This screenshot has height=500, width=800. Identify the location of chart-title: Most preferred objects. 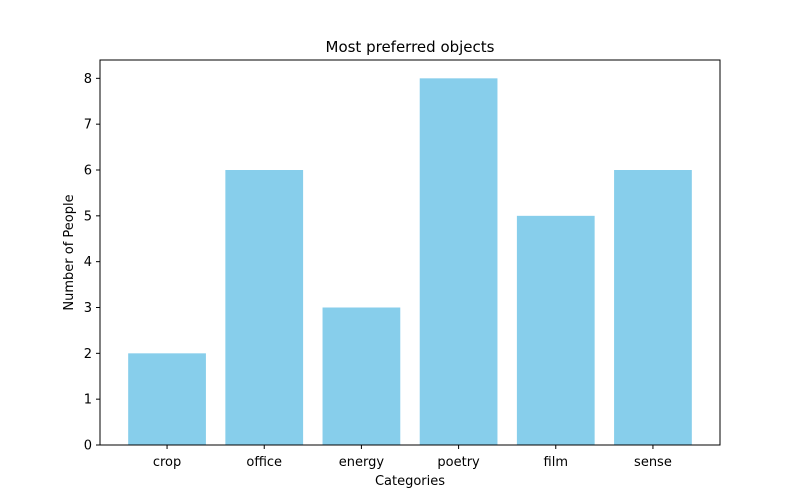
(410, 47).